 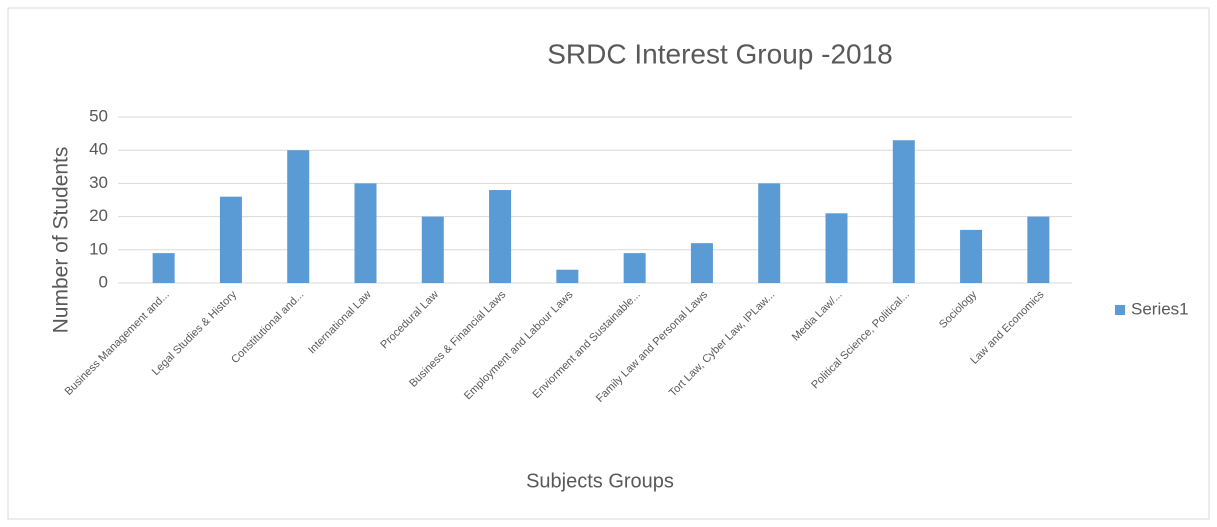 What do you see at coordinates (98, 149) in the screenshot?
I see `y-tick-label: 40` at bounding box center [98, 149].